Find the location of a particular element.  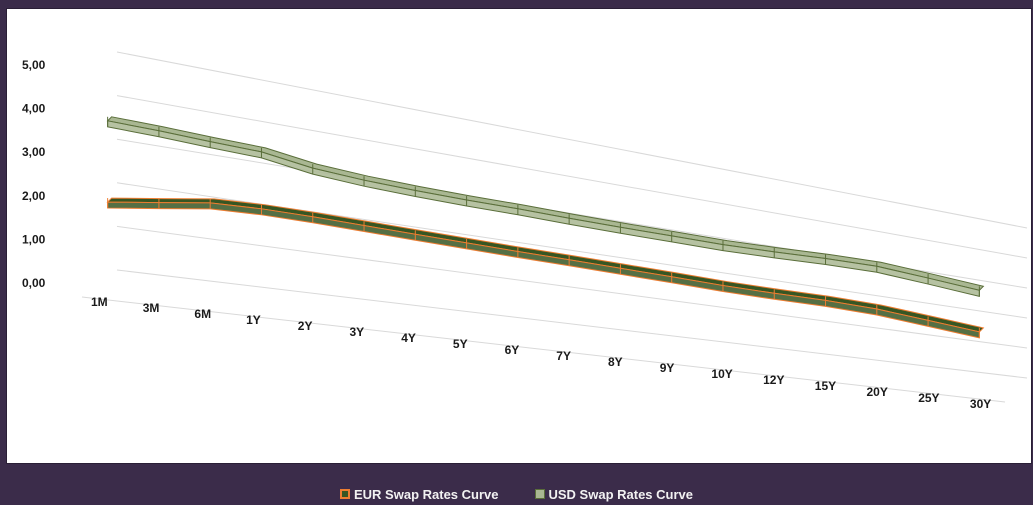

legend-item-eur: EUR Swap Rates Curve is located at coordinates (419, 494).